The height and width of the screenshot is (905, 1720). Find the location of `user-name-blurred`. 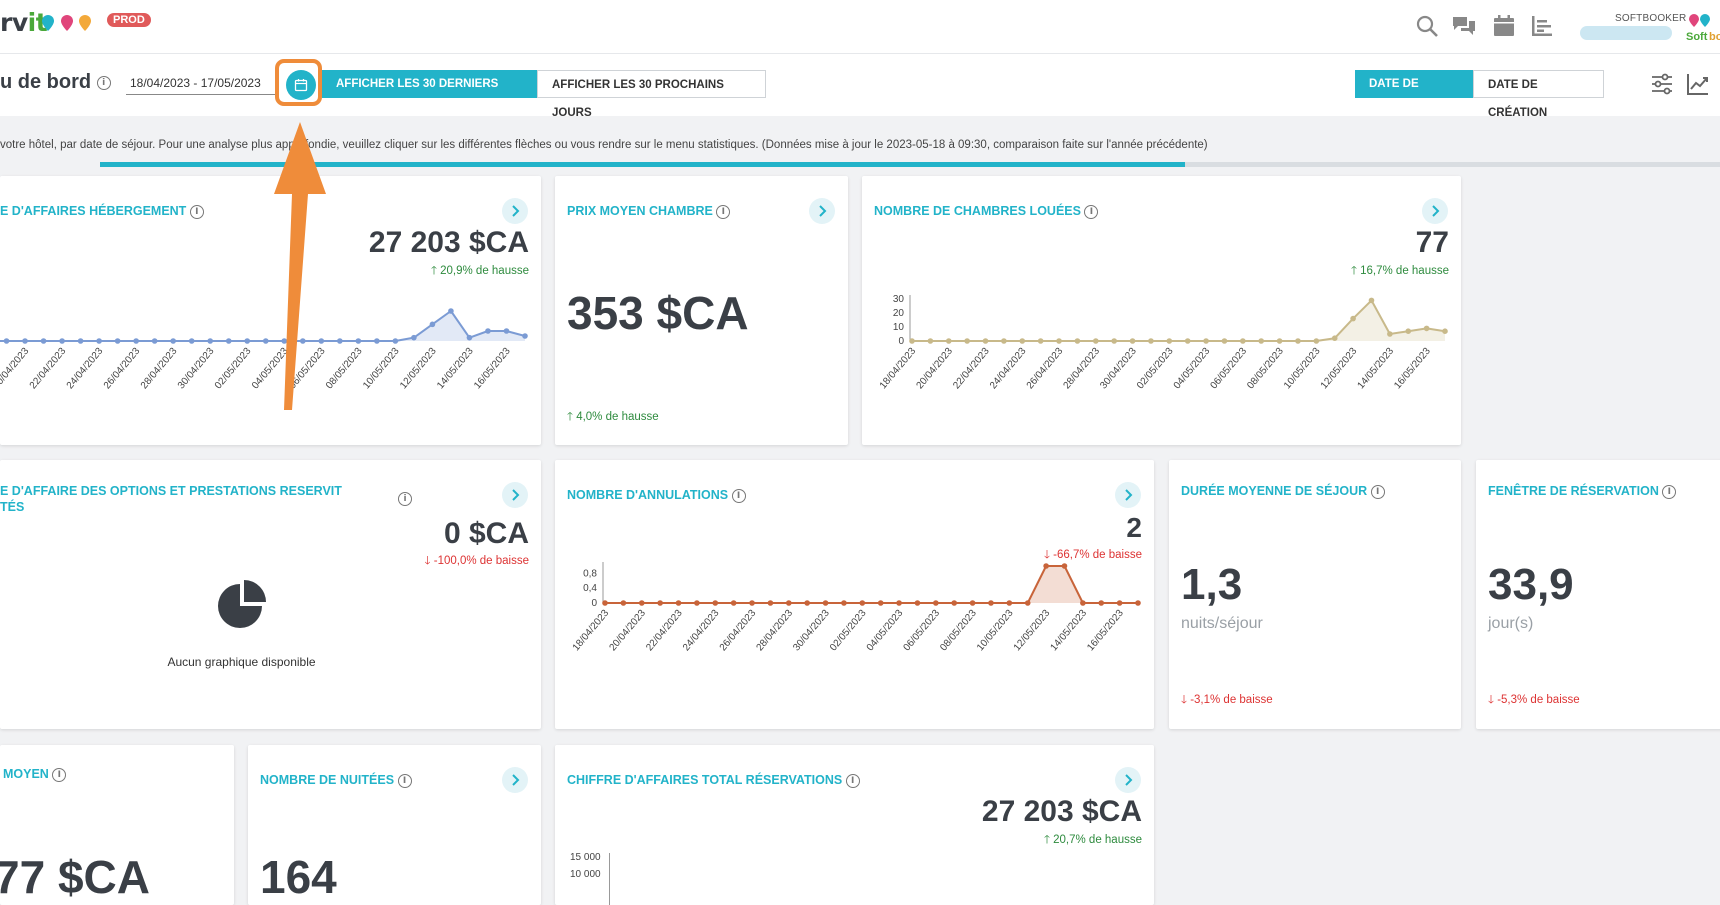

user-name-blurred is located at coordinates (1626, 33).